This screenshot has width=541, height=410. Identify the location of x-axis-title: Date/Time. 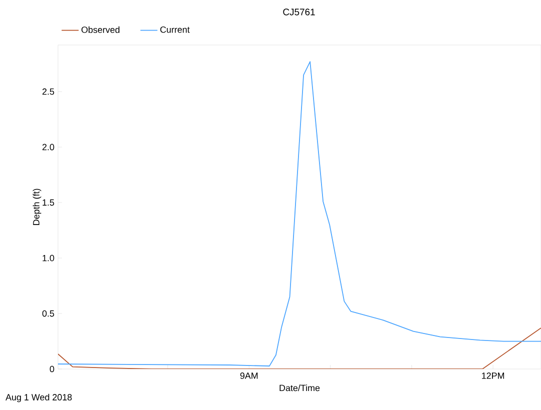
(300, 388).